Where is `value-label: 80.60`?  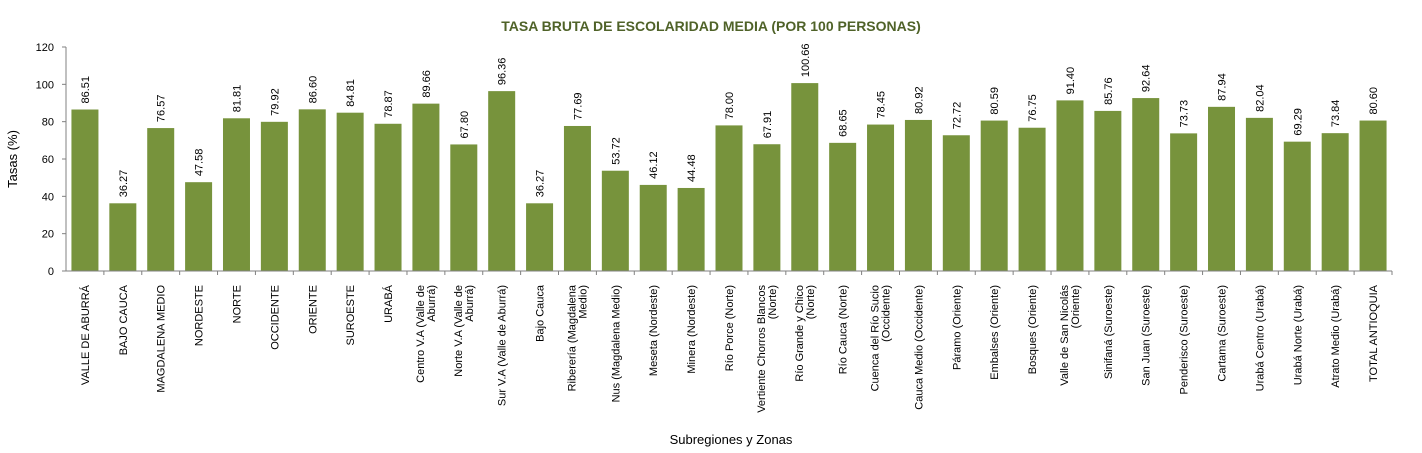 value-label: 80.60 is located at coordinates (1374, 101).